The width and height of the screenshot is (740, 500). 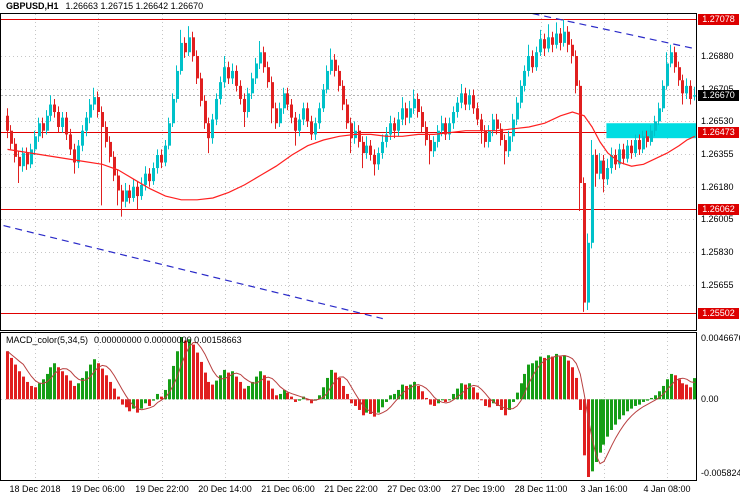 I want to click on time-axis-label: 3 Jan 16:00, so click(x=604, y=489).